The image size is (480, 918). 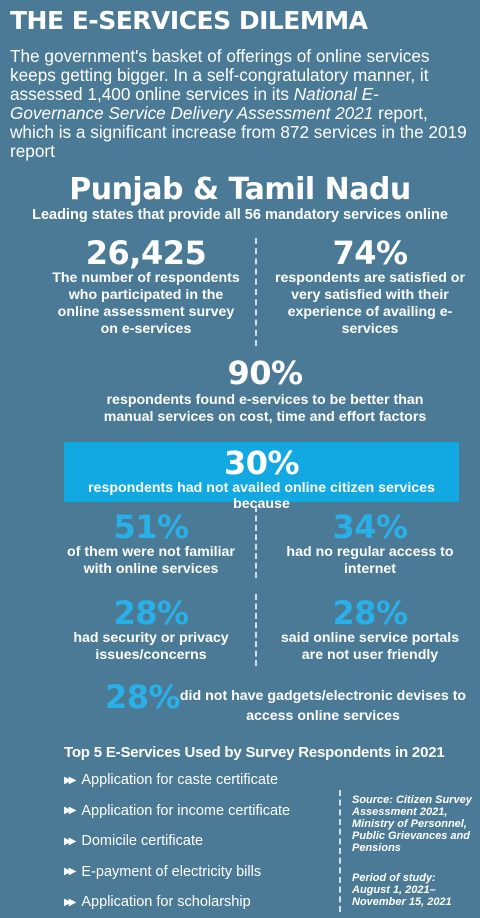 I want to click on not-availed-value: 30%, so click(x=261, y=463).